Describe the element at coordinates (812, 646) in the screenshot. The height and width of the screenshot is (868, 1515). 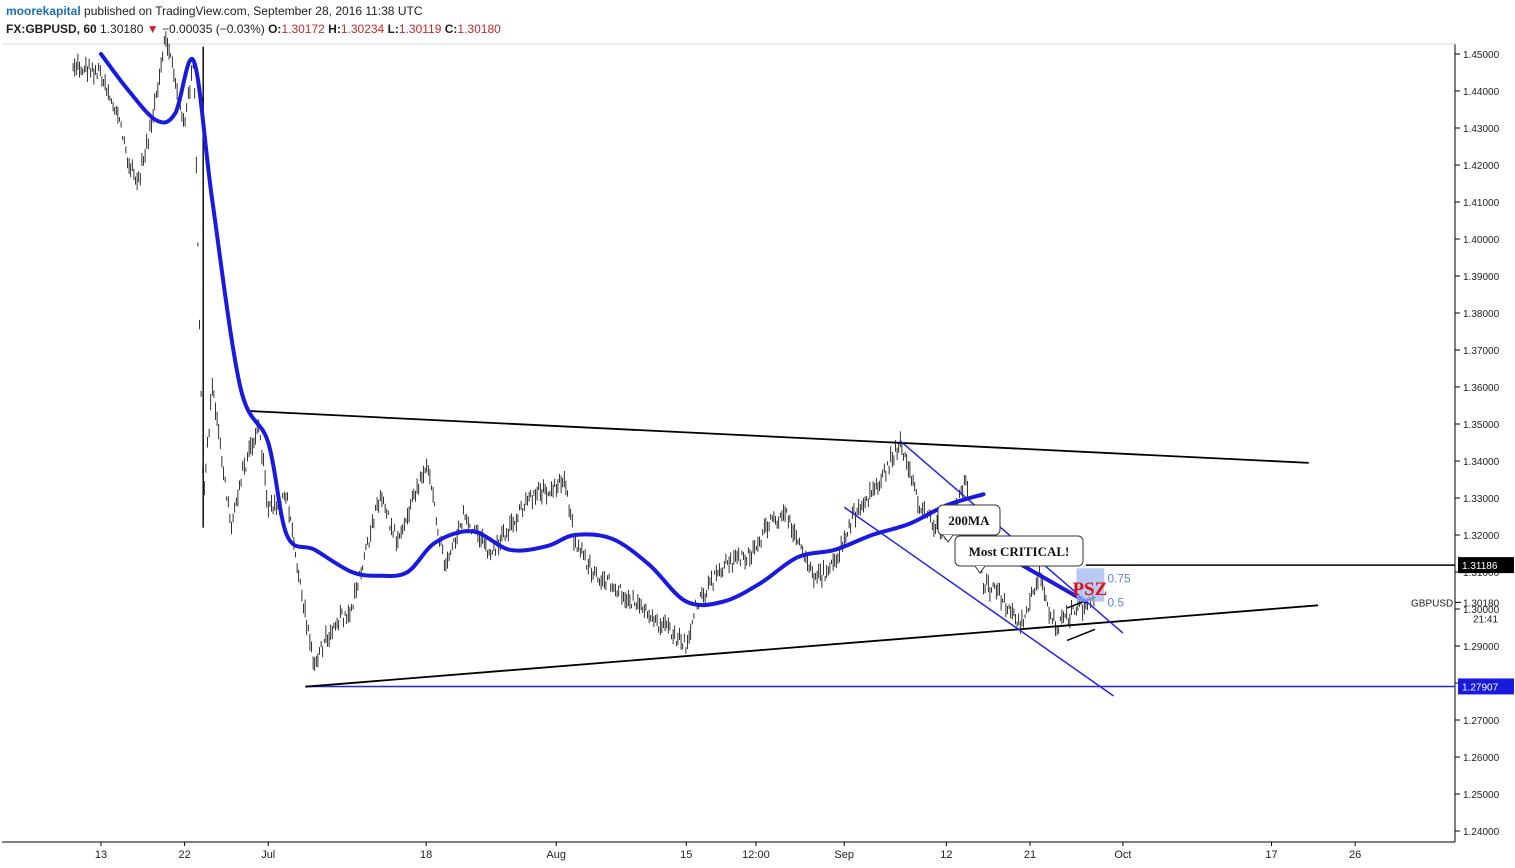
I see `triangle-bottom-line` at that location.